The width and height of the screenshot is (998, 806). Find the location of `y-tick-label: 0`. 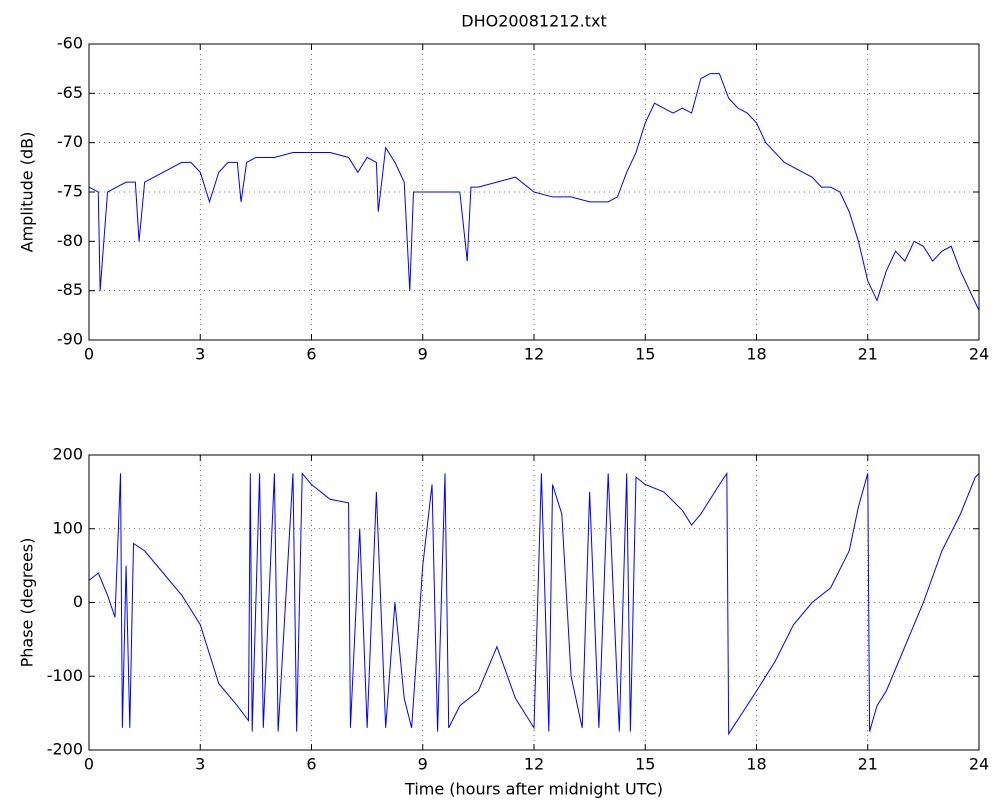

y-tick-label: 0 is located at coordinates (78, 601).